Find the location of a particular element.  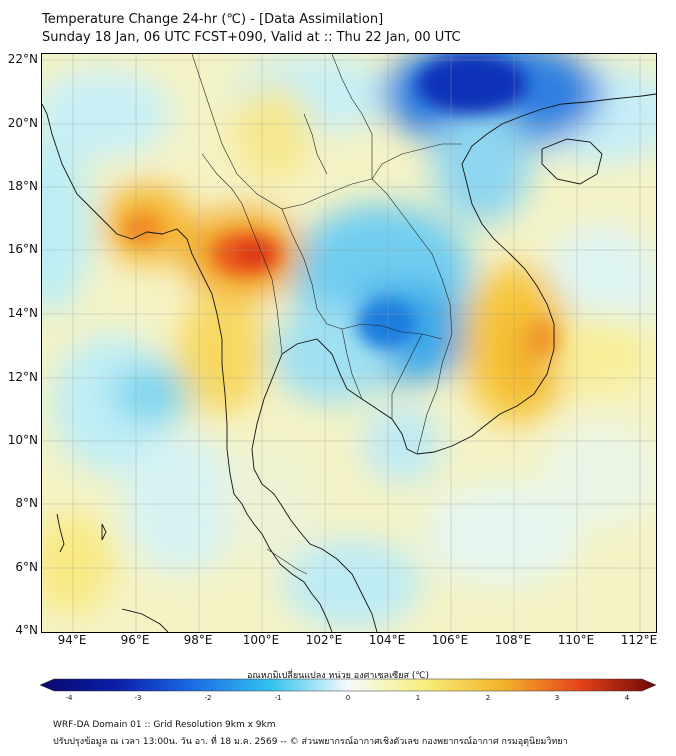

lon-label-110e: 110°E is located at coordinates (576, 640).